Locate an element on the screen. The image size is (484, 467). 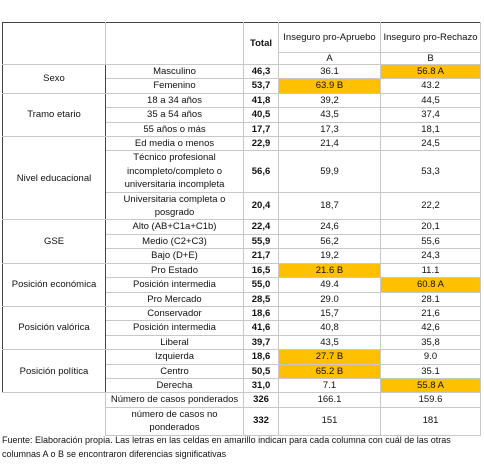
table-row: Femenino 53,7 63.9 B 43.2 is located at coordinates (242, 86).